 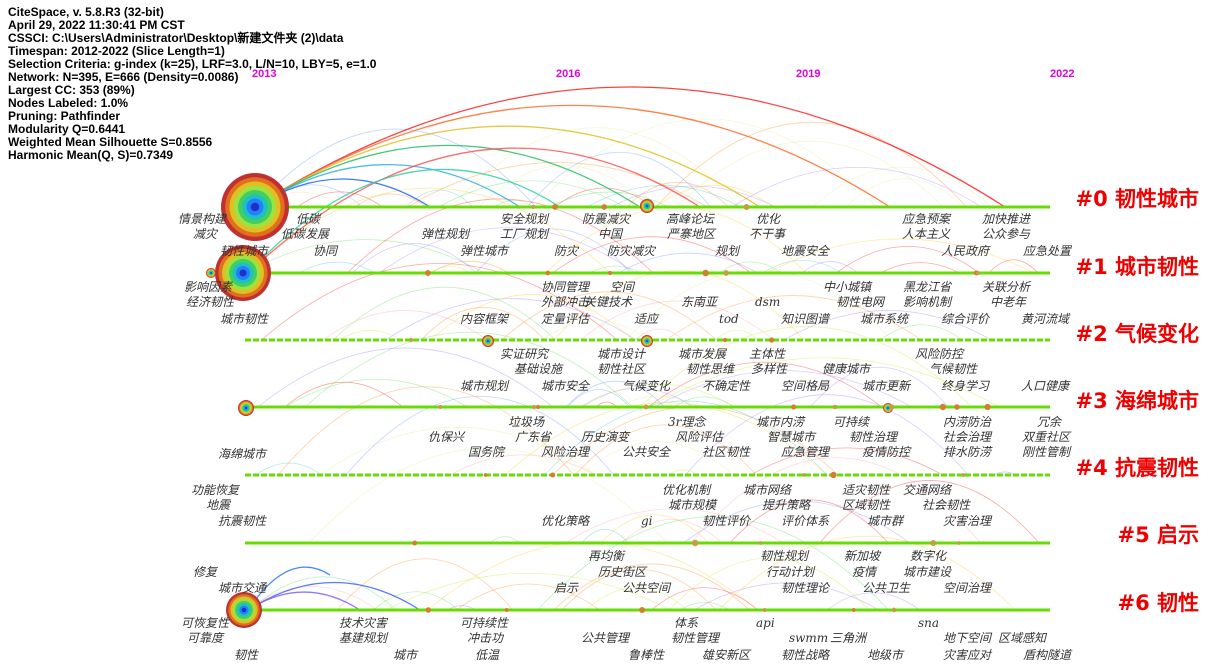 I want to click on keyword-label: 城市建设, so click(x=927, y=572).